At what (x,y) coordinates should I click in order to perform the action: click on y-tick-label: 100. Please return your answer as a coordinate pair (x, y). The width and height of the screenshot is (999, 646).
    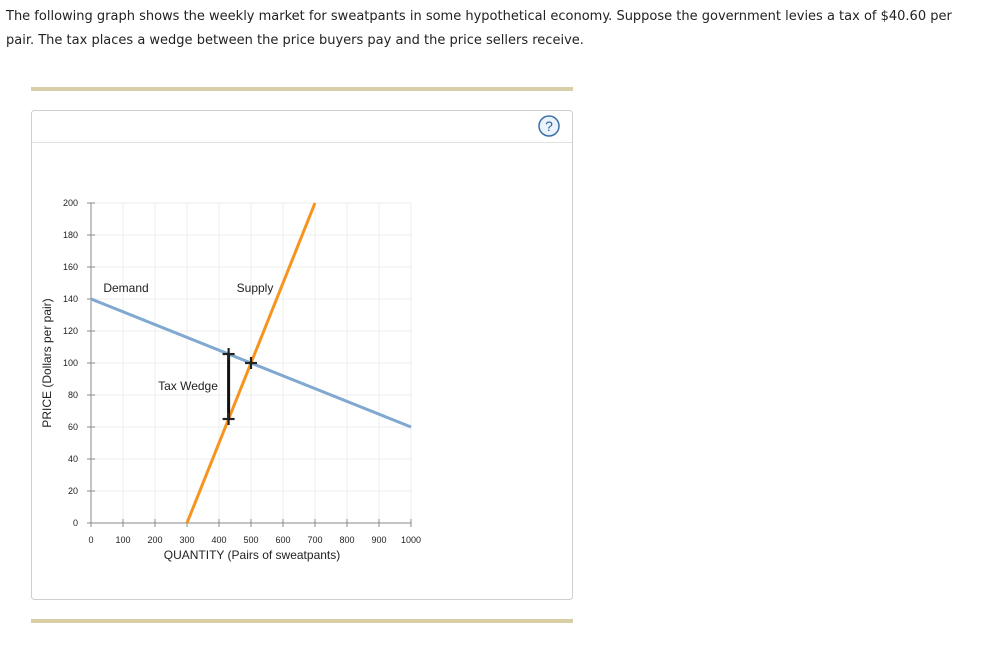
    Looking at the image, I should click on (70, 363).